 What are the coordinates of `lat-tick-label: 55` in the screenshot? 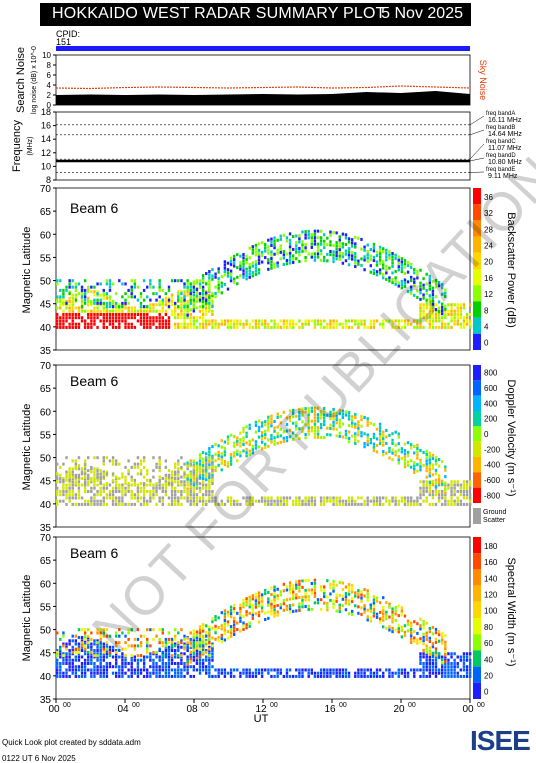 It's located at (46, 435).